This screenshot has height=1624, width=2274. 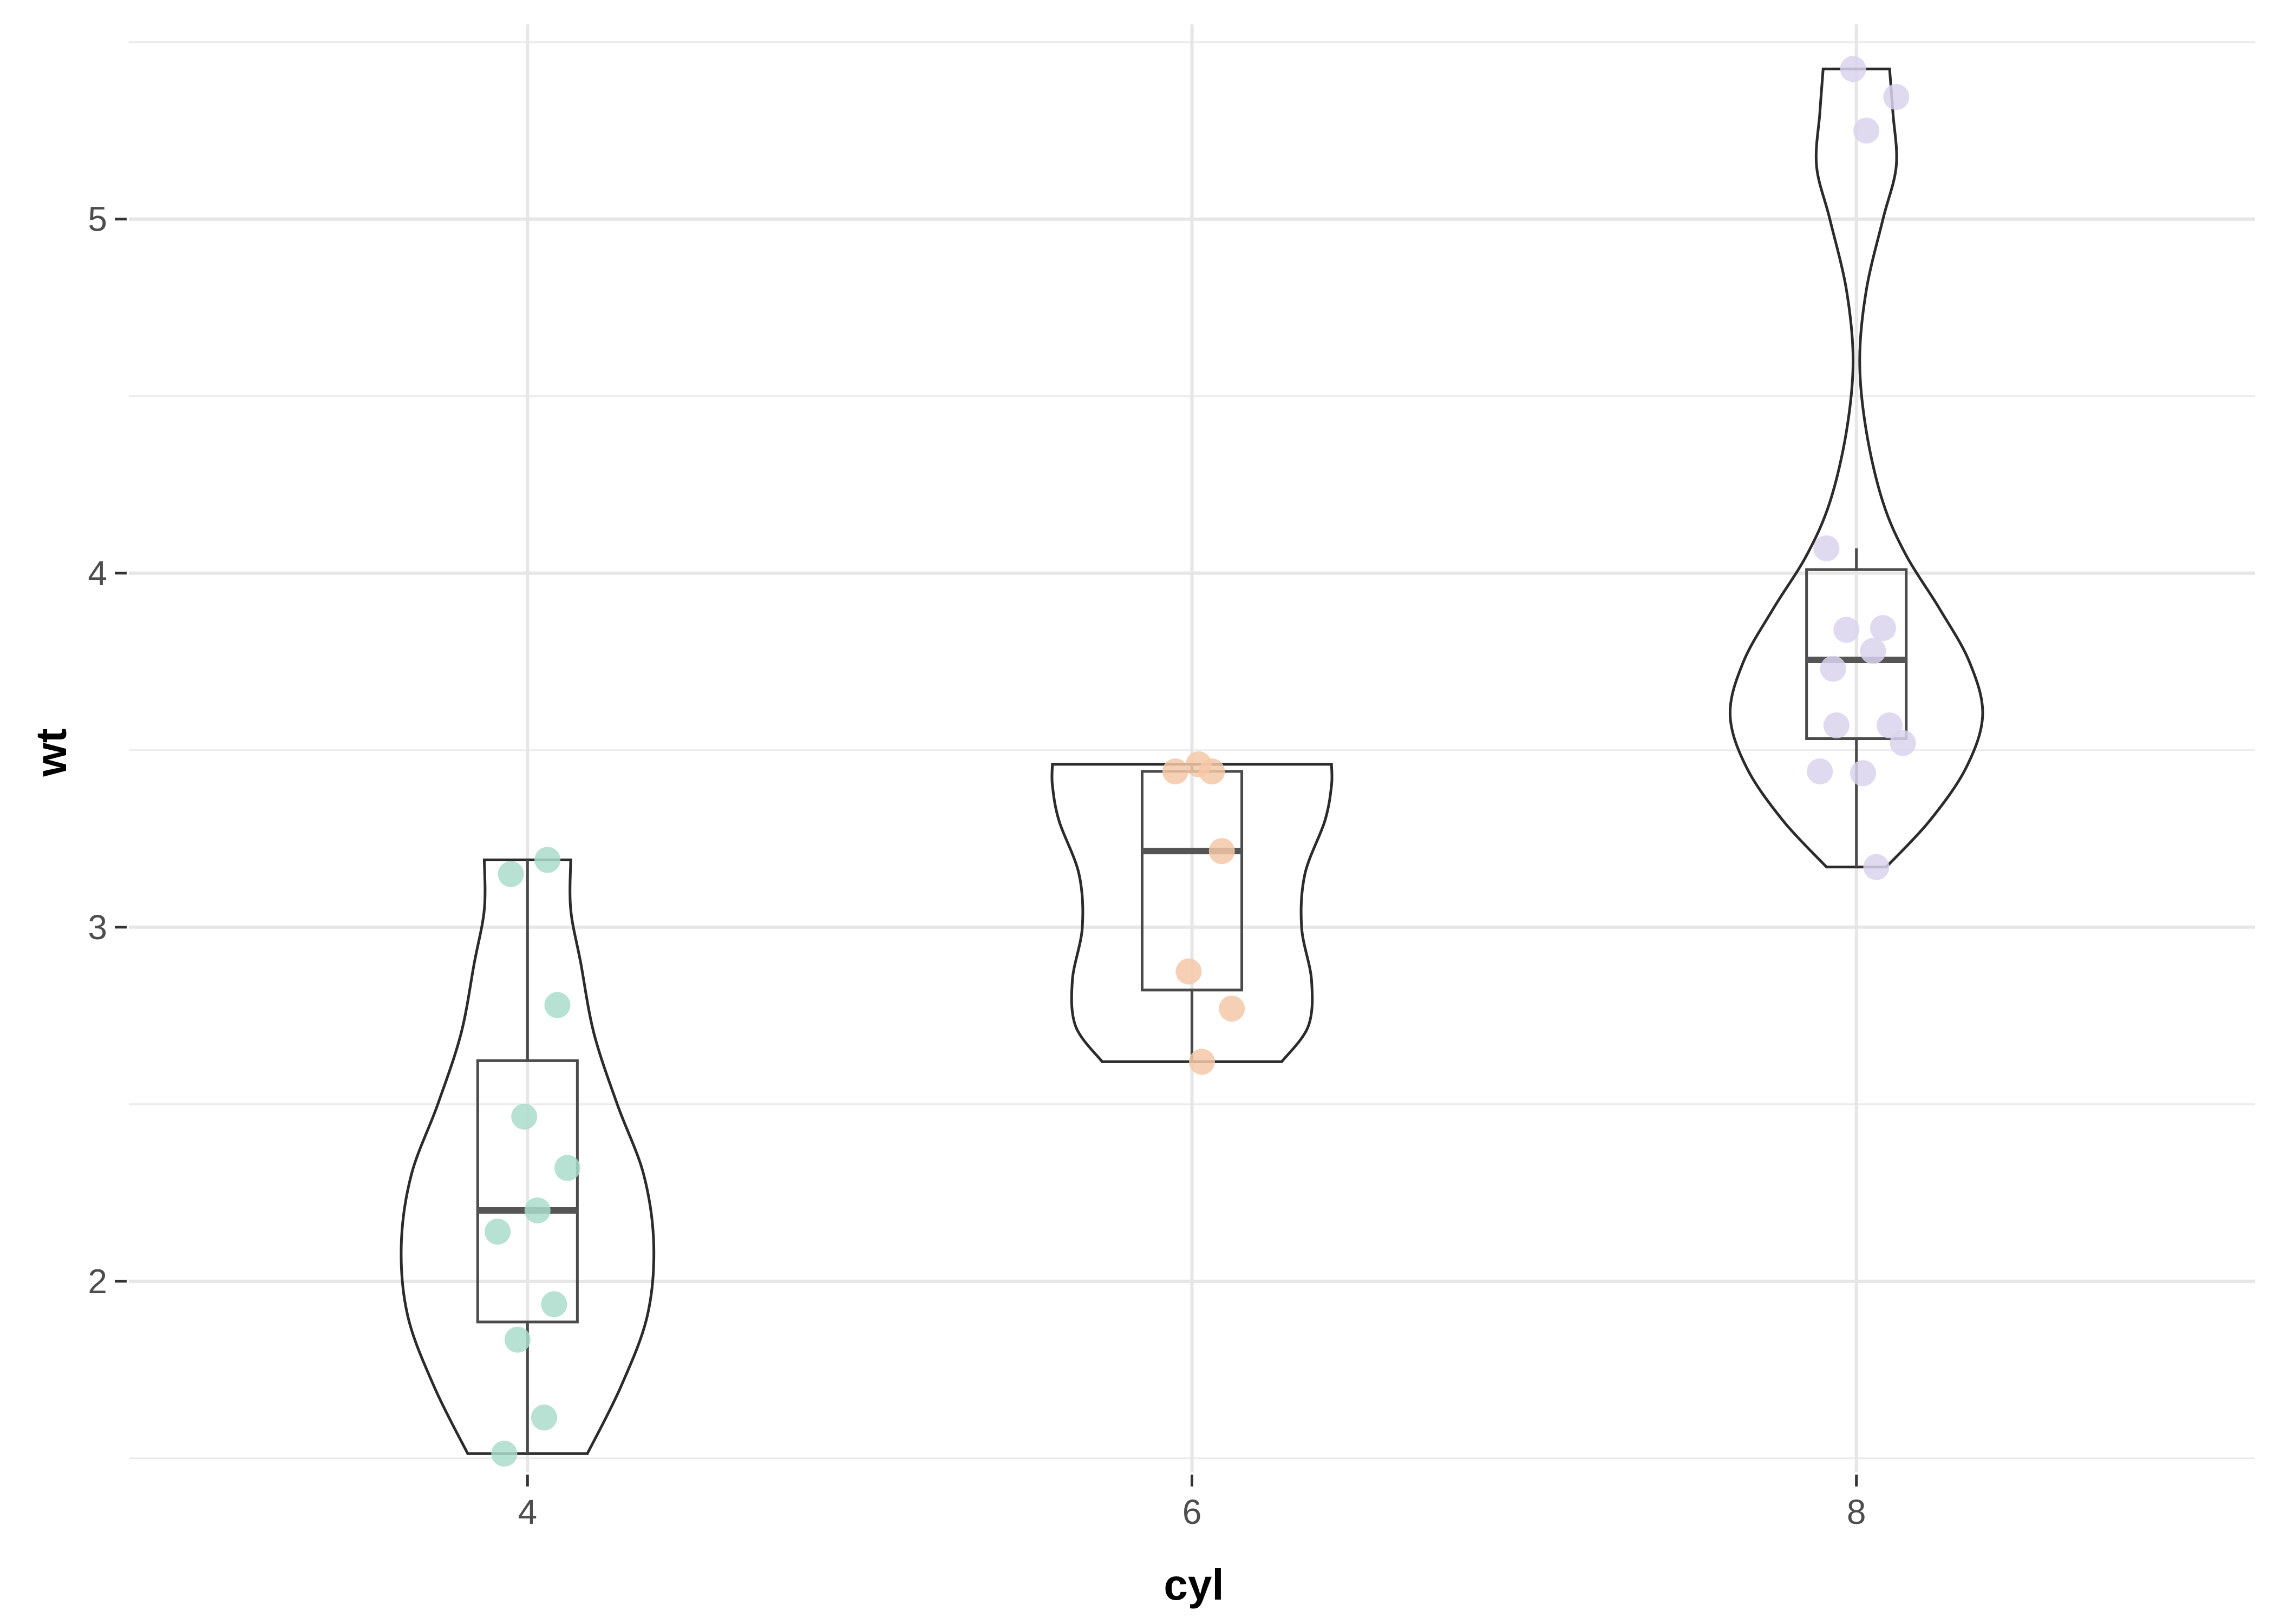 I want to click on y-tick-label: 2, so click(x=98, y=1282).